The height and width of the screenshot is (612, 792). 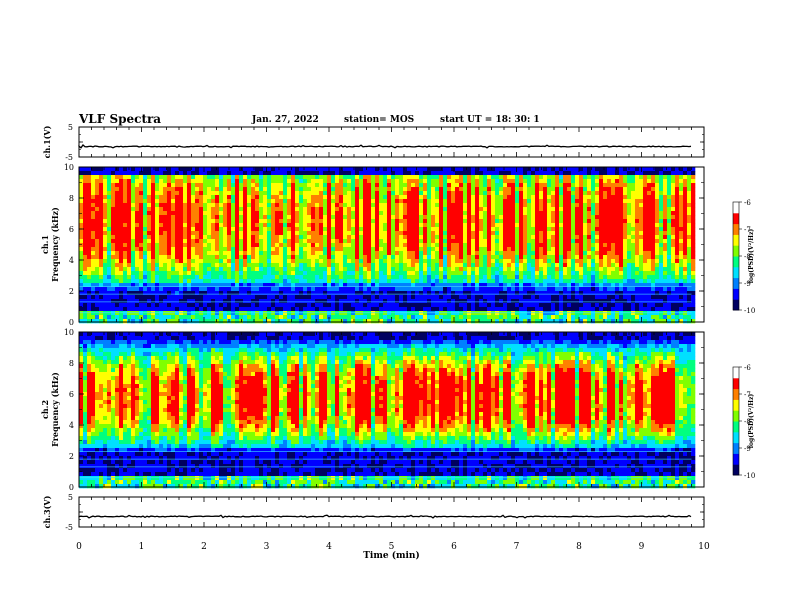 I want to click on xtick-label: 3, so click(x=267, y=547).